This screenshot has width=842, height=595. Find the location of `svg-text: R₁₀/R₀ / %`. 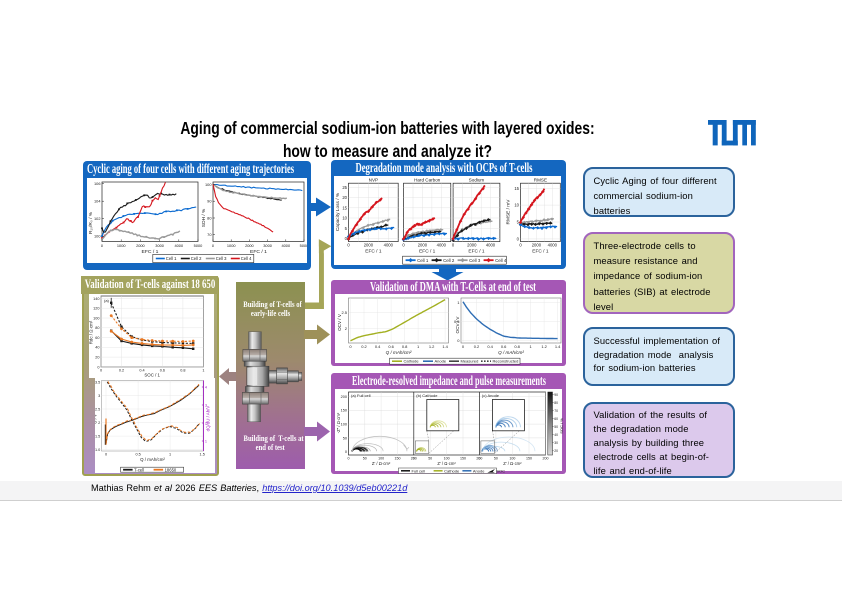

svg-text: R₁₀/R₀ / % is located at coordinates (91, 222).